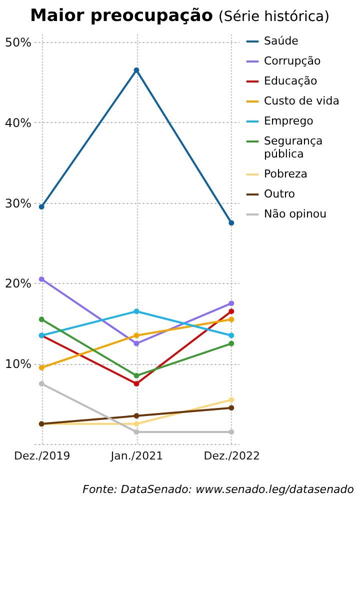 The image size is (362, 589). I want to click on legend-label: Pobreza, so click(286, 174).